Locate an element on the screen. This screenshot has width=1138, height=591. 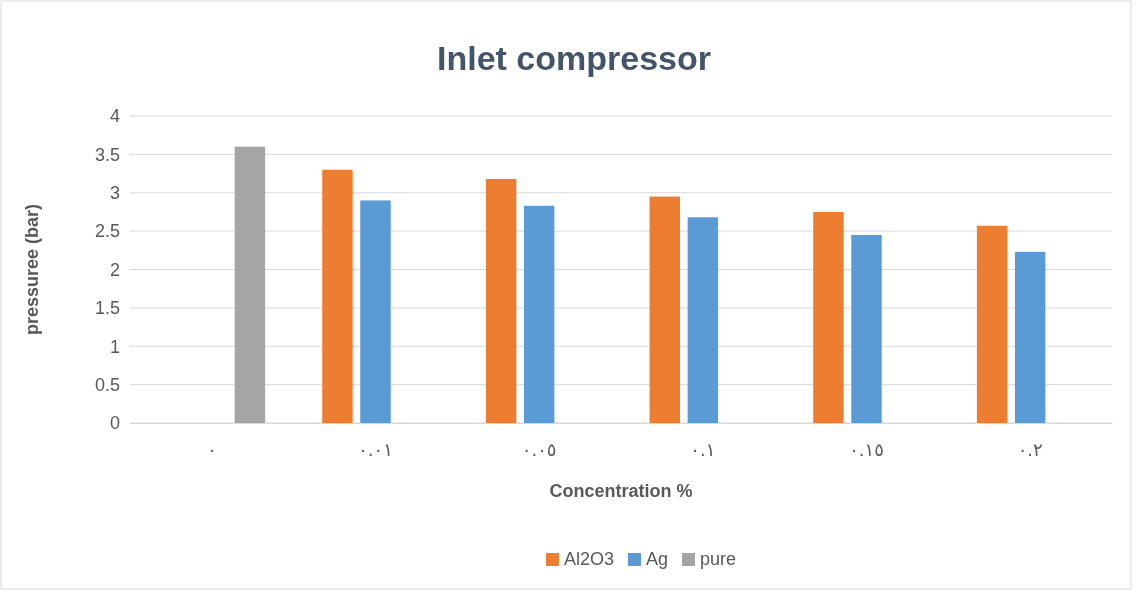
y-tick-label: 3 is located at coordinates (114, 193).